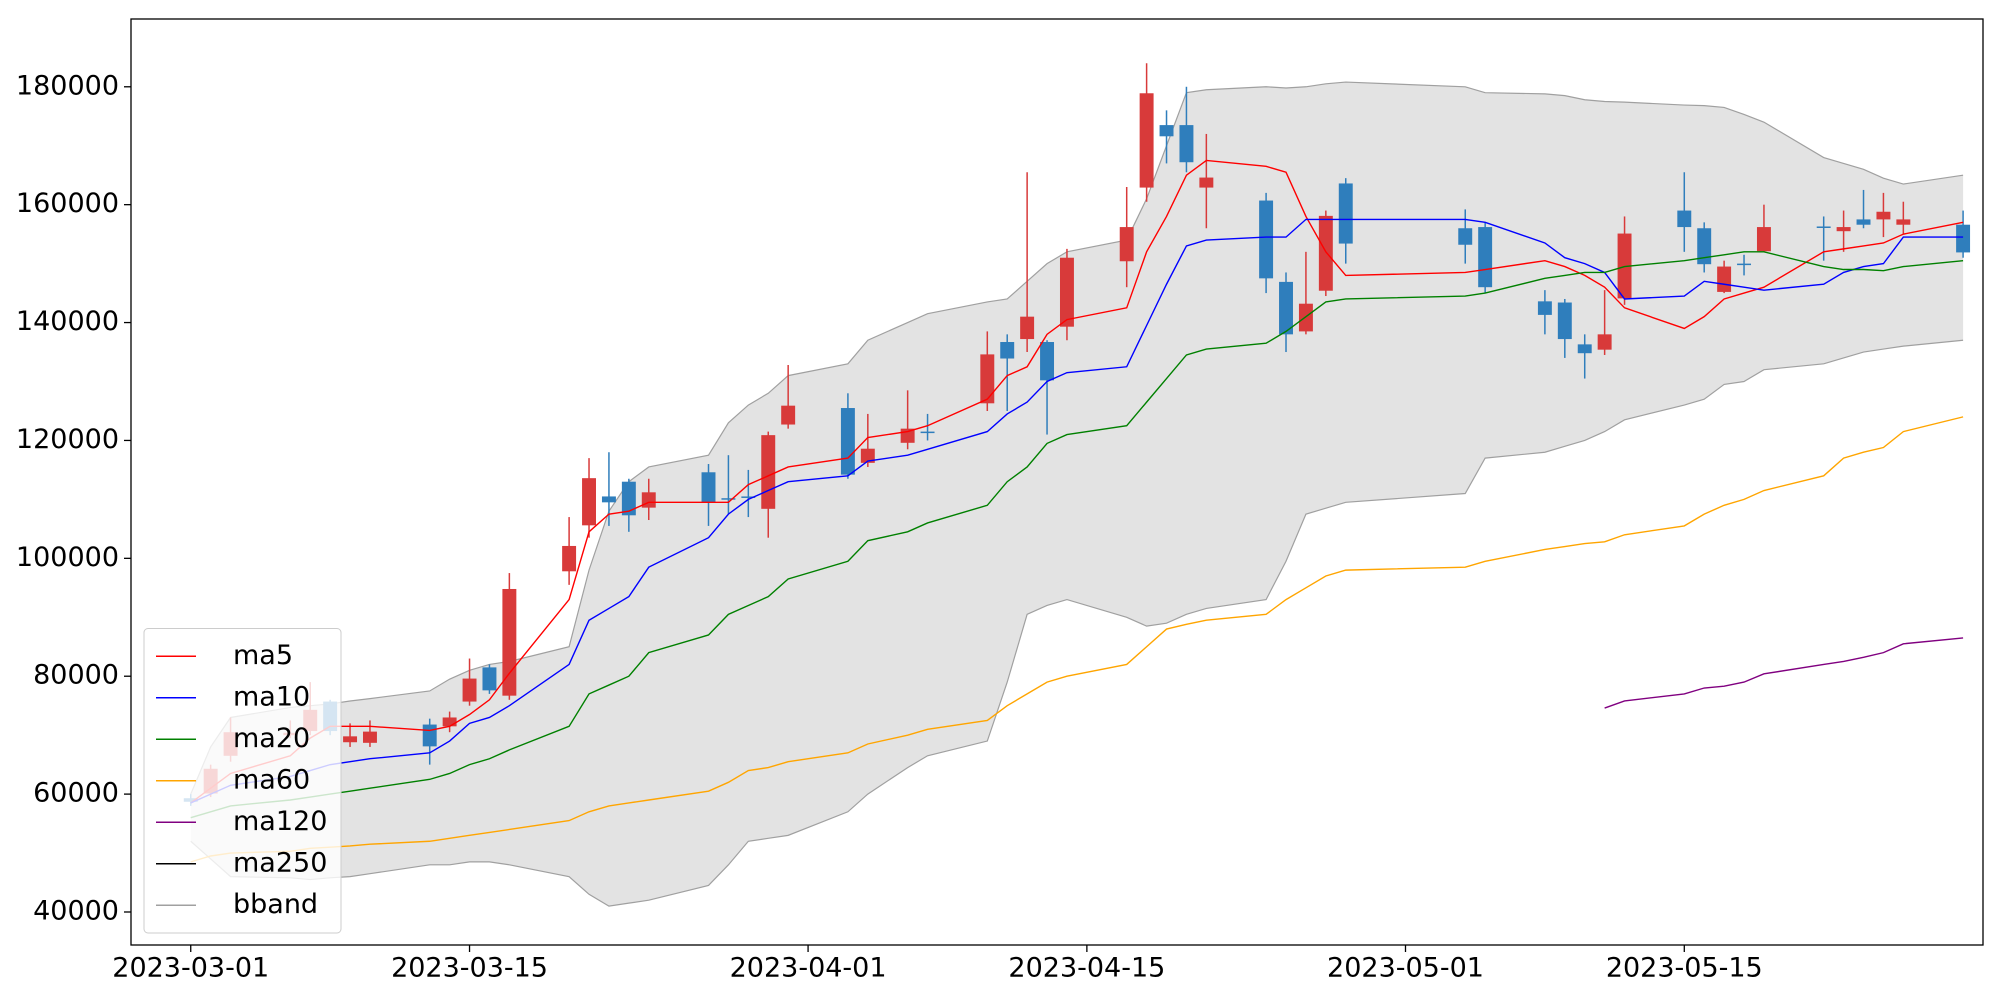 The image size is (2000, 1004). Describe the element at coordinates (1405, 968) in the screenshot. I see `x-tick-label: 2023-05-01` at that location.